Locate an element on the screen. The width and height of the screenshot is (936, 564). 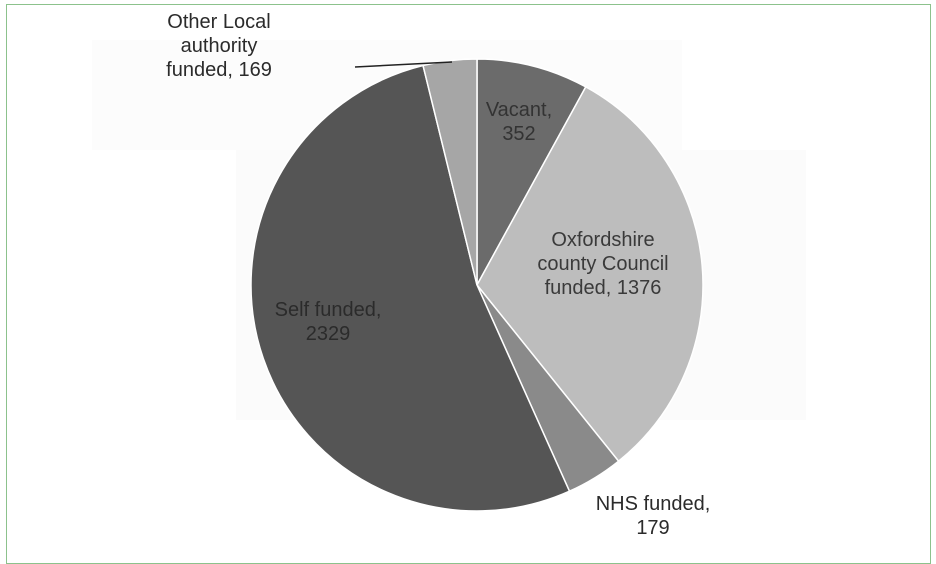
leader-line-other-local is located at coordinates (403, 64).